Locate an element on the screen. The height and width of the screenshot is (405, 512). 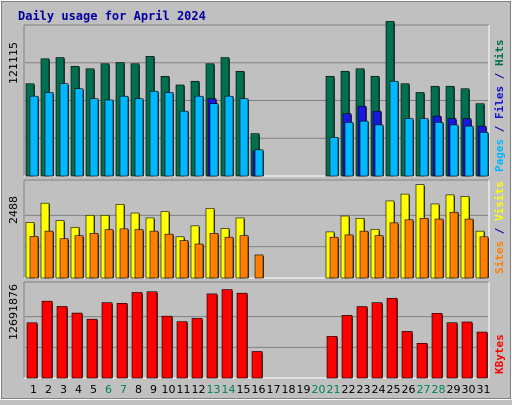
x-tick-label-20: 20 is located at coordinates (319, 389).